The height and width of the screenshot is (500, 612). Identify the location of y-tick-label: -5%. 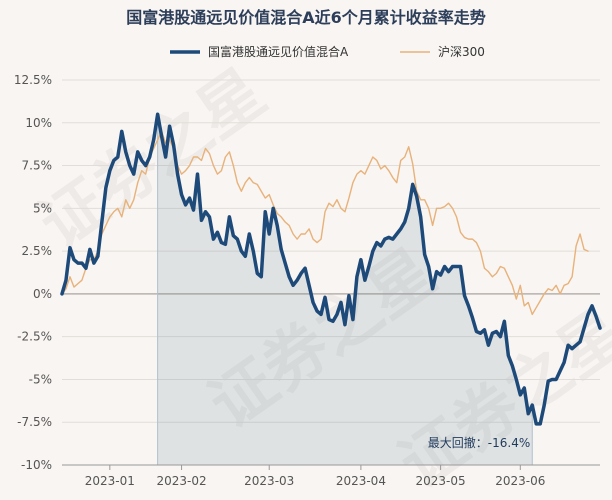
(40, 379).